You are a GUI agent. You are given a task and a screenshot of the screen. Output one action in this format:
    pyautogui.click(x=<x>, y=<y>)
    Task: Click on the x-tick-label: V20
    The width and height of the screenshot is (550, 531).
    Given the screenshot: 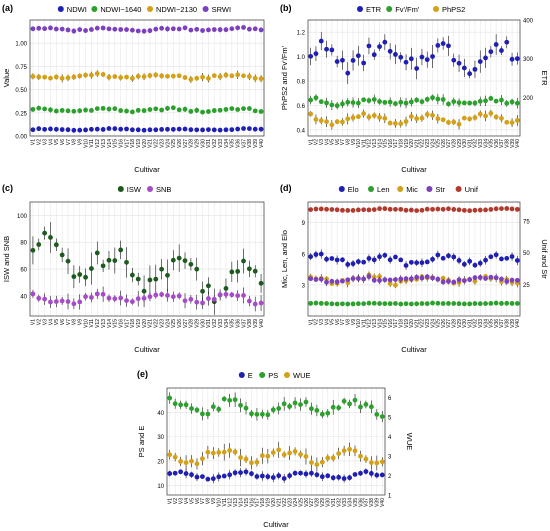 What is the action you would take?
    pyautogui.click(x=145, y=143)
    